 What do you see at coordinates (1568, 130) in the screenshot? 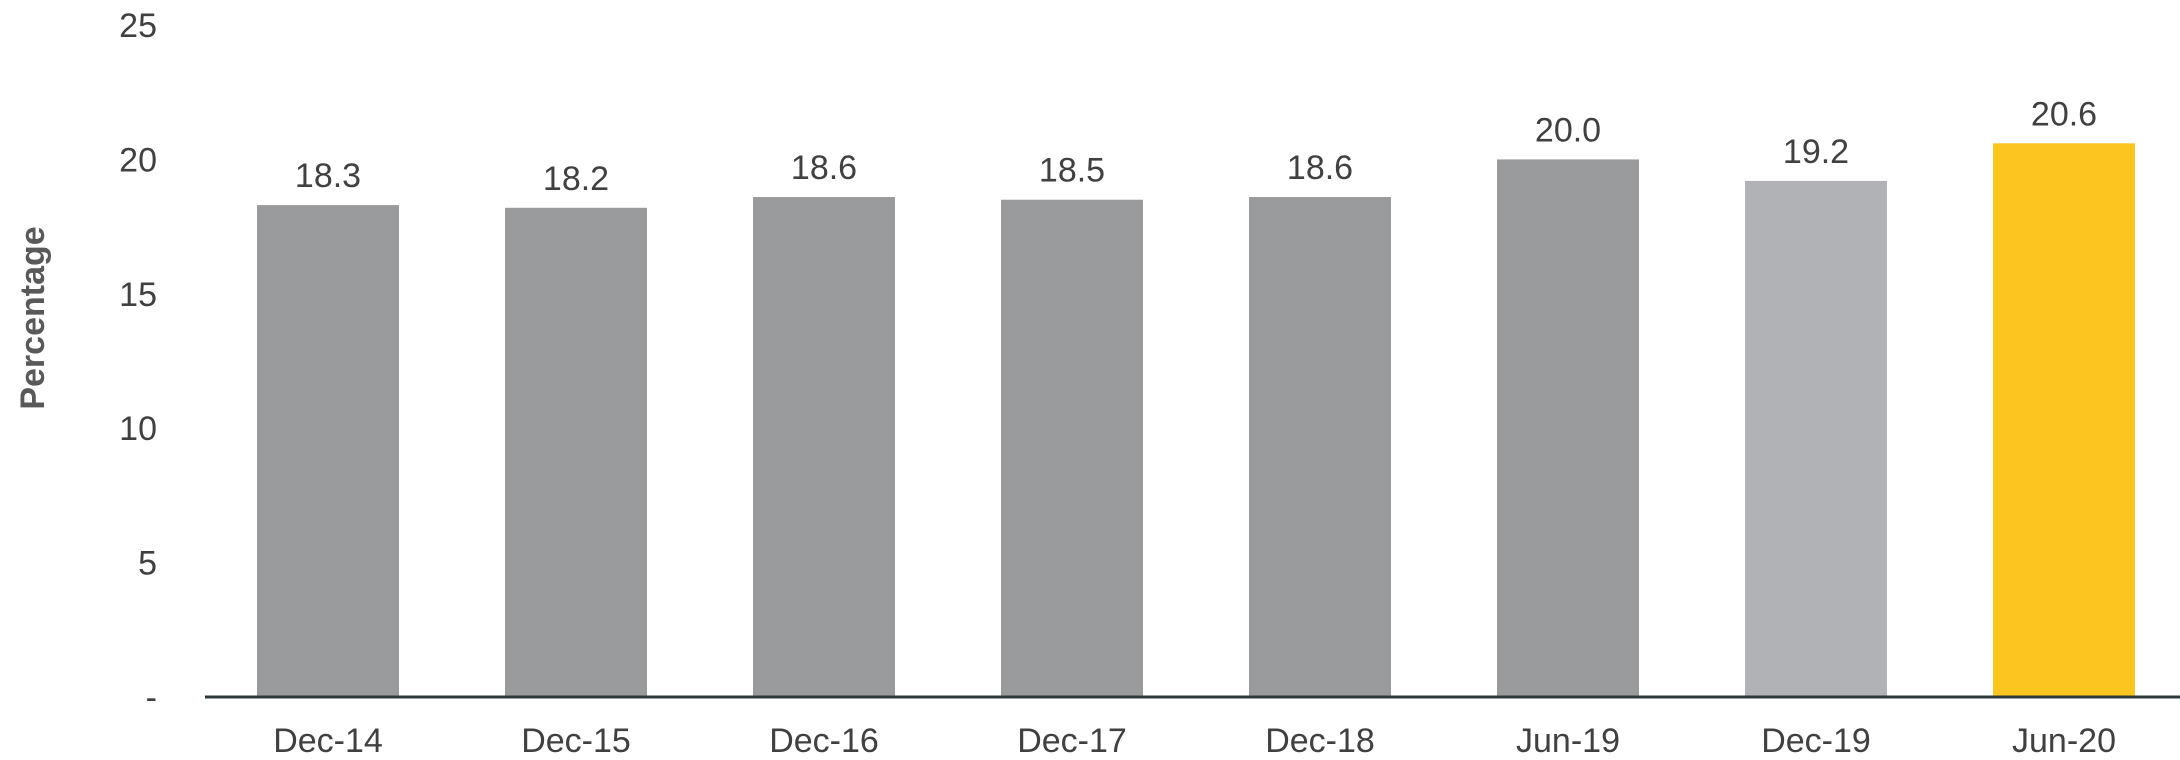
I see `data-label: 20.0` at bounding box center [1568, 130].